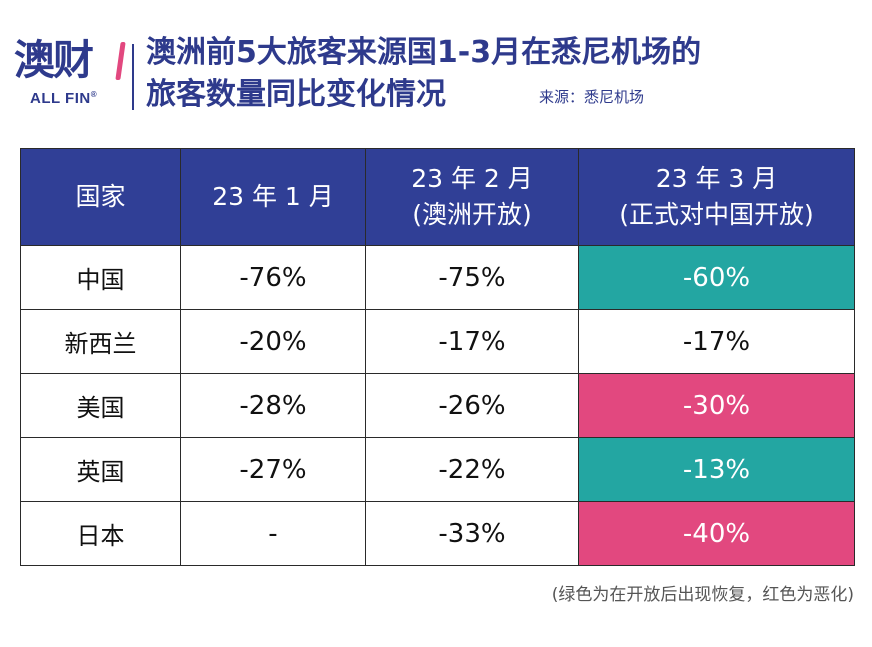 The image size is (872, 647). Describe the element at coordinates (472, 278) in the screenshot. I see `feb-value-cell: -75%` at that location.